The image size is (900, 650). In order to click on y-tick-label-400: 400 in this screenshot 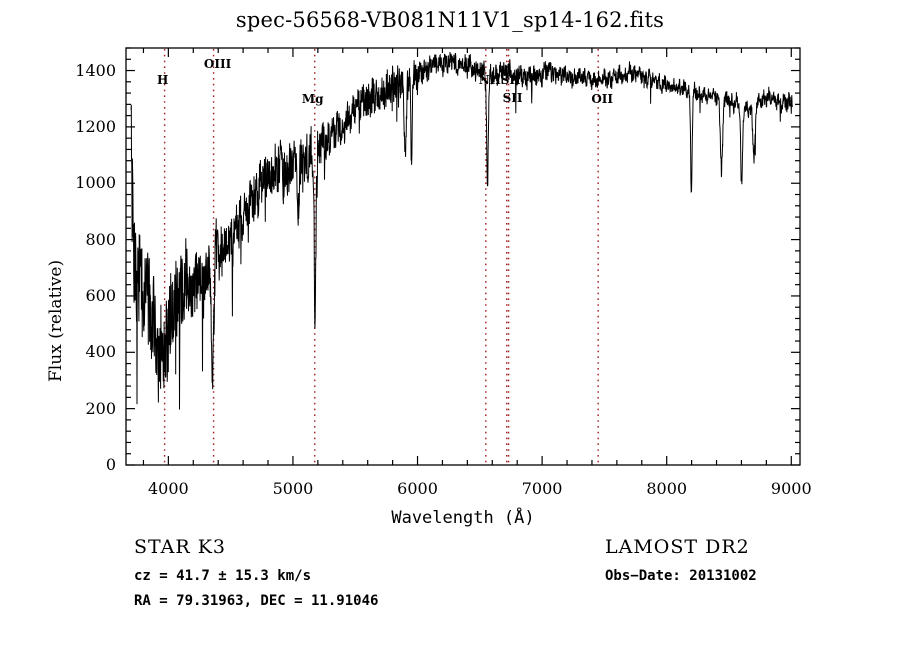, I will do `click(100, 352)`.